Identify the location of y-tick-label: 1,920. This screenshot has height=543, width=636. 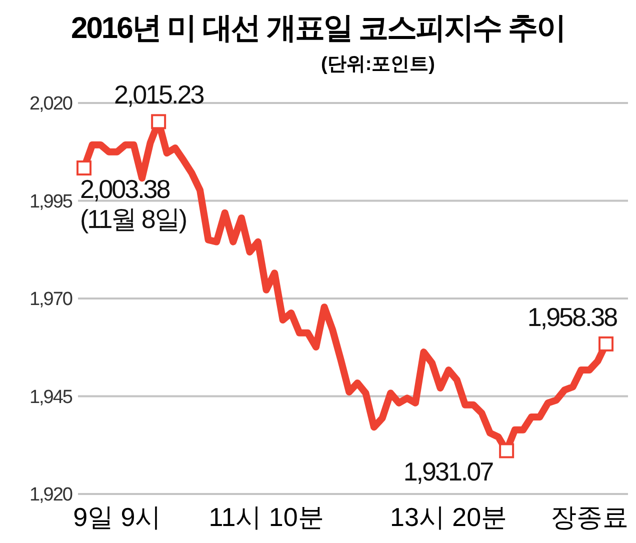
(50, 495).